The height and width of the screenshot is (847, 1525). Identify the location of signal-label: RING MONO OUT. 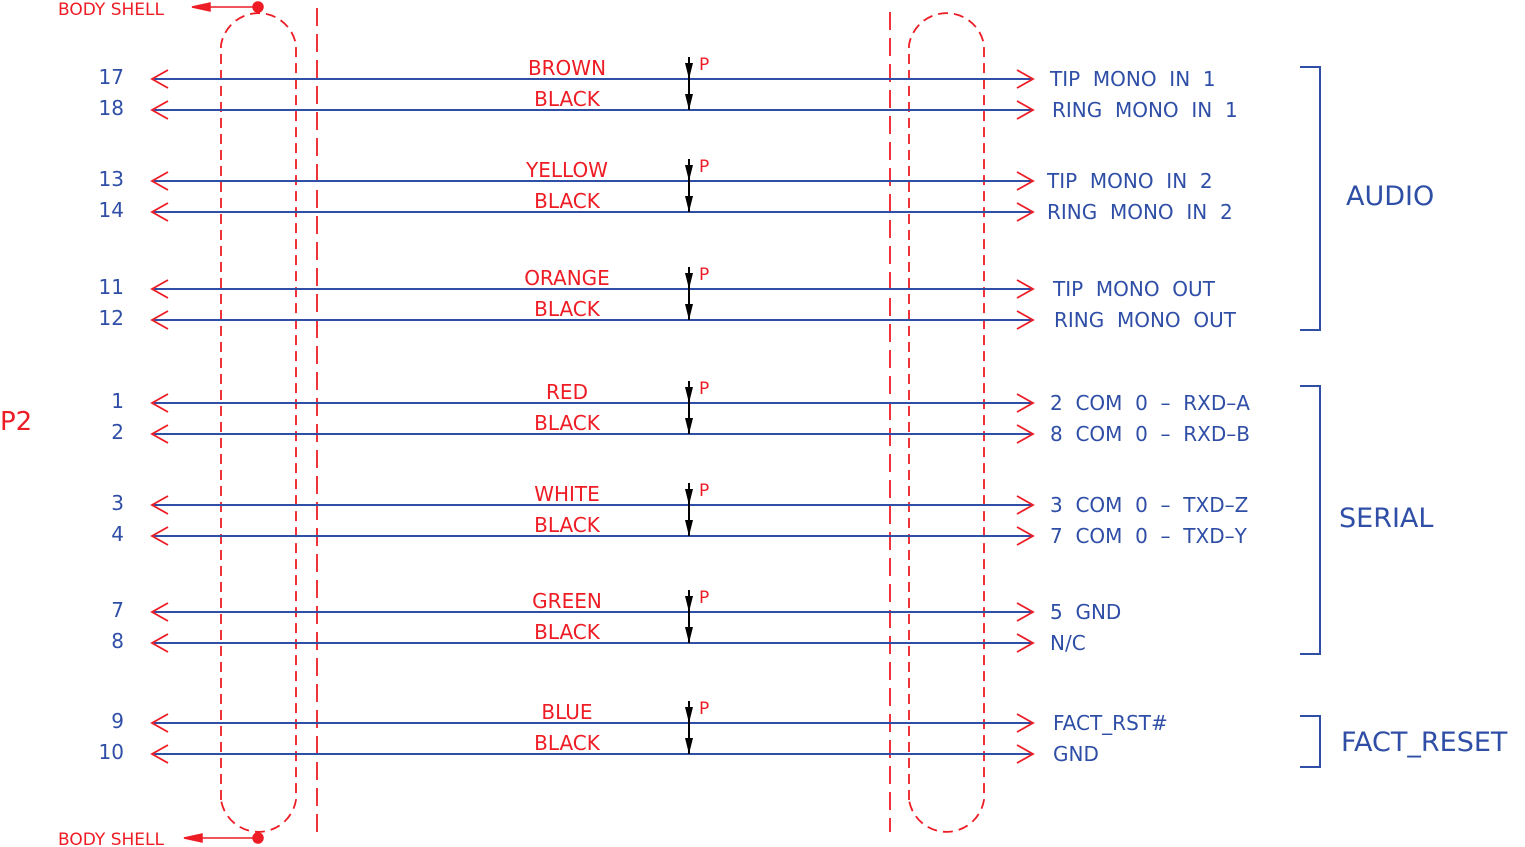
(1145, 320).